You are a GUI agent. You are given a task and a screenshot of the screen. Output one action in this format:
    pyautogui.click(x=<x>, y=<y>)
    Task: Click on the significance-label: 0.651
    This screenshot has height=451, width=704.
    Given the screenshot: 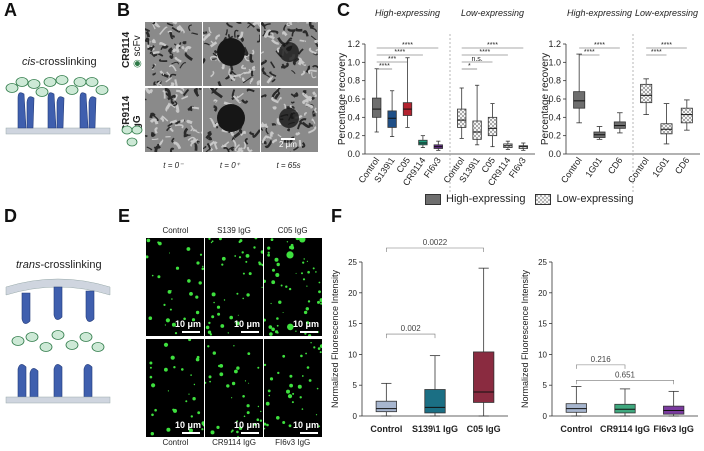 What is the action you would take?
    pyautogui.click(x=625, y=374)
    